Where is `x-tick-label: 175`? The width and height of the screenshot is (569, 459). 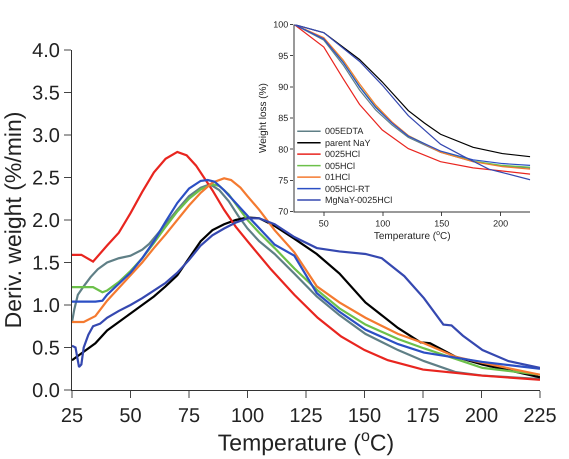
x-tick-label: 175 is located at coordinates (423, 416).